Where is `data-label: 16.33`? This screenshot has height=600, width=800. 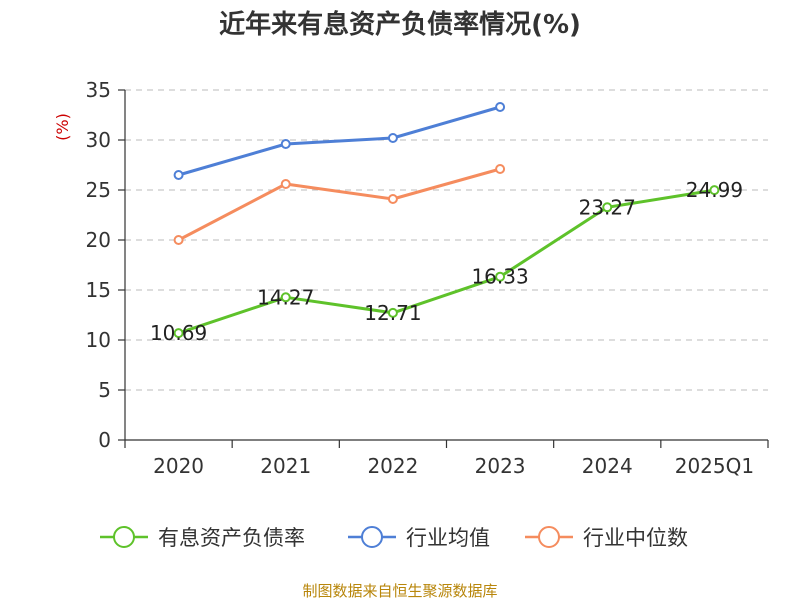
data-label: 16.33 is located at coordinates (499, 277).